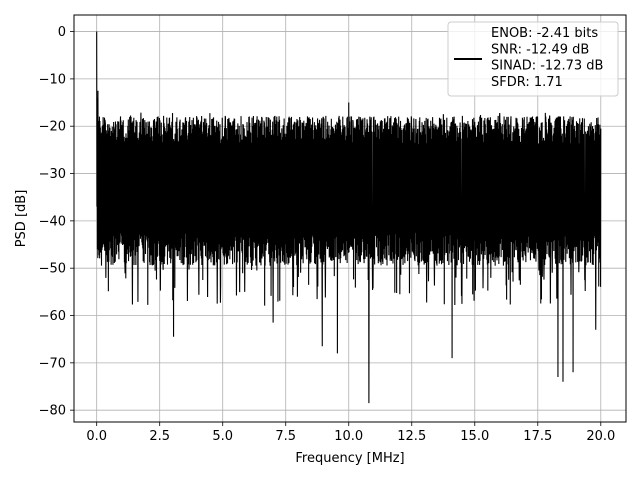  I want to click on y-tick-label: −50, so click(52, 269).